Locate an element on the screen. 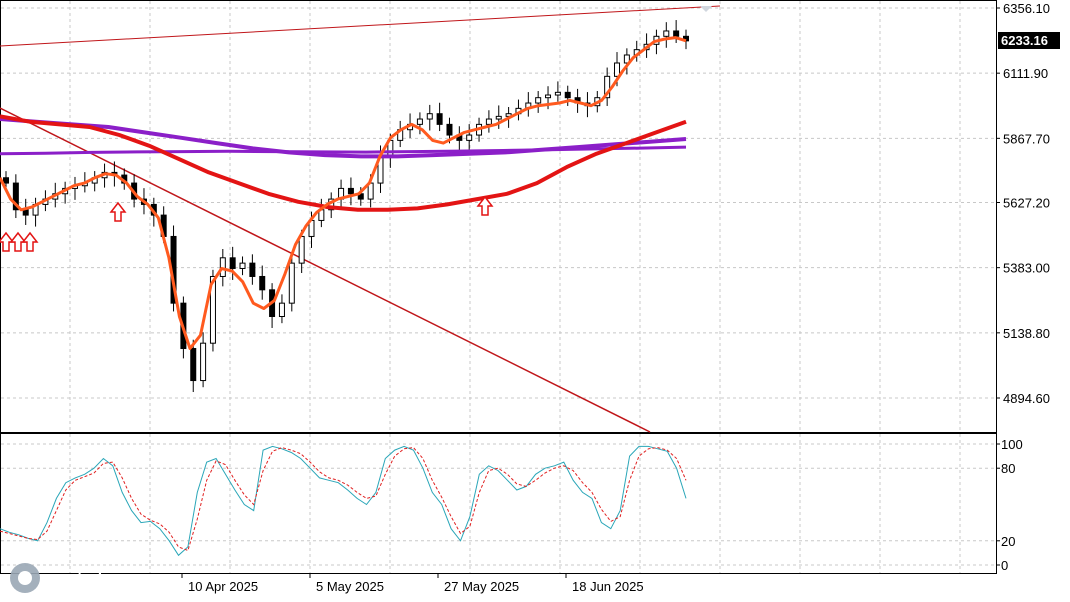 The height and width of the screenshot is (602, 1070). osc-level-label: 80 is located at coordinates (1008, 468).